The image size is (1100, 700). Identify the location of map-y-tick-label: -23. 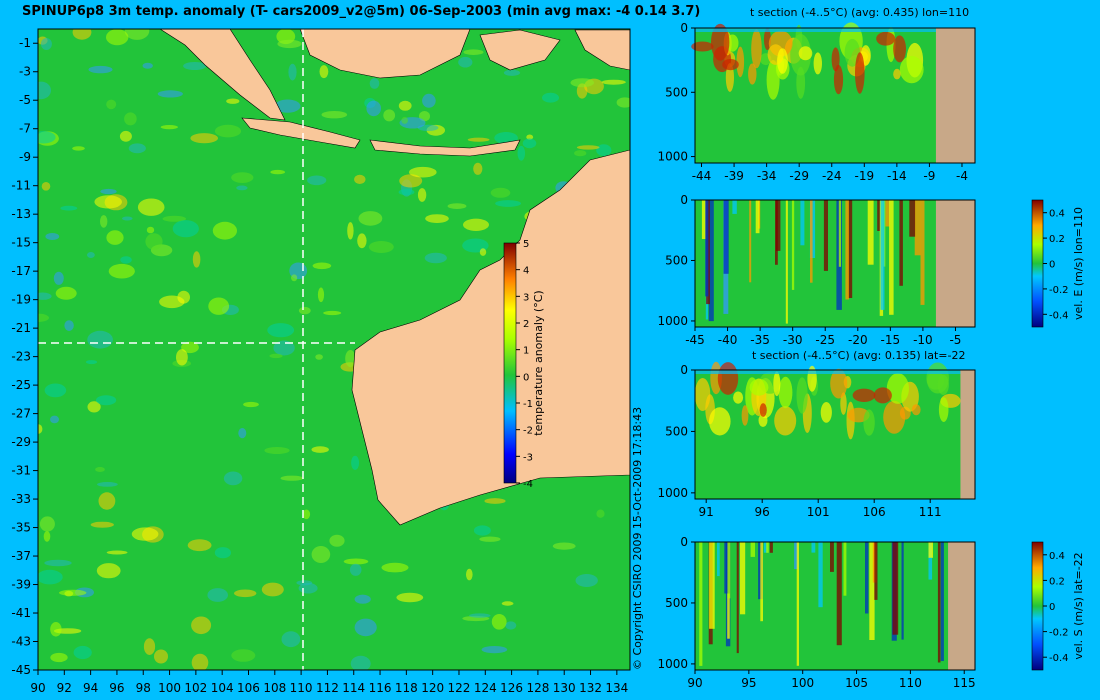
(21, 357).